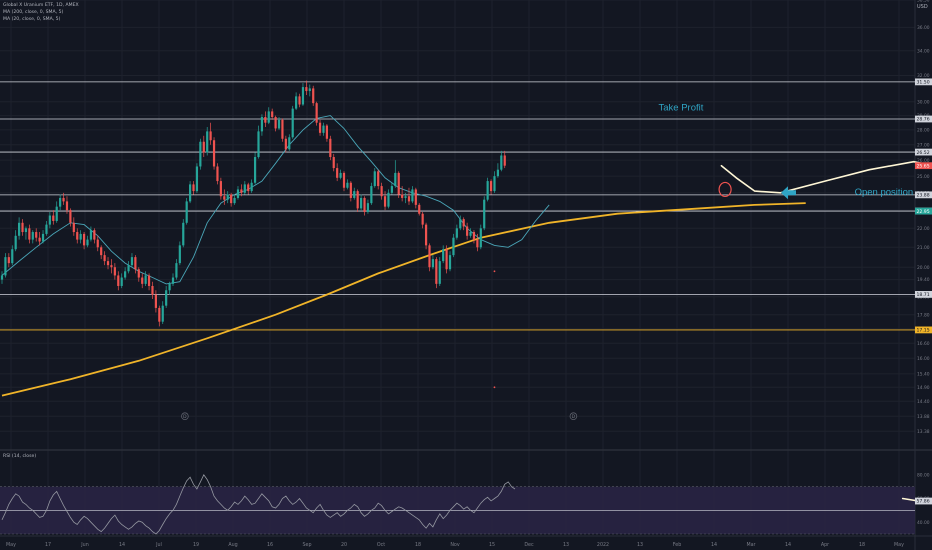 The image size is (932, 550). I want to click on time-tick-label: May, so click(899, 545).